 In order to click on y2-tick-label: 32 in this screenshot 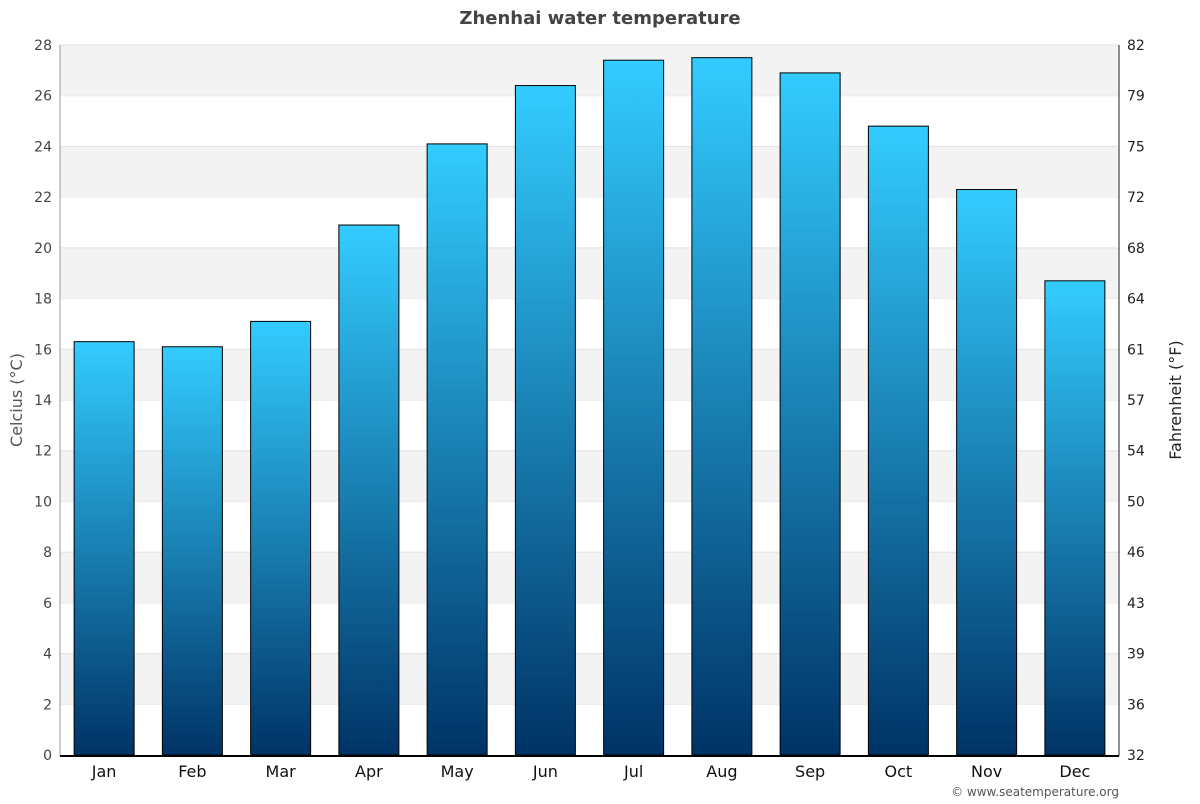, I will do `click(1136, 756)`.